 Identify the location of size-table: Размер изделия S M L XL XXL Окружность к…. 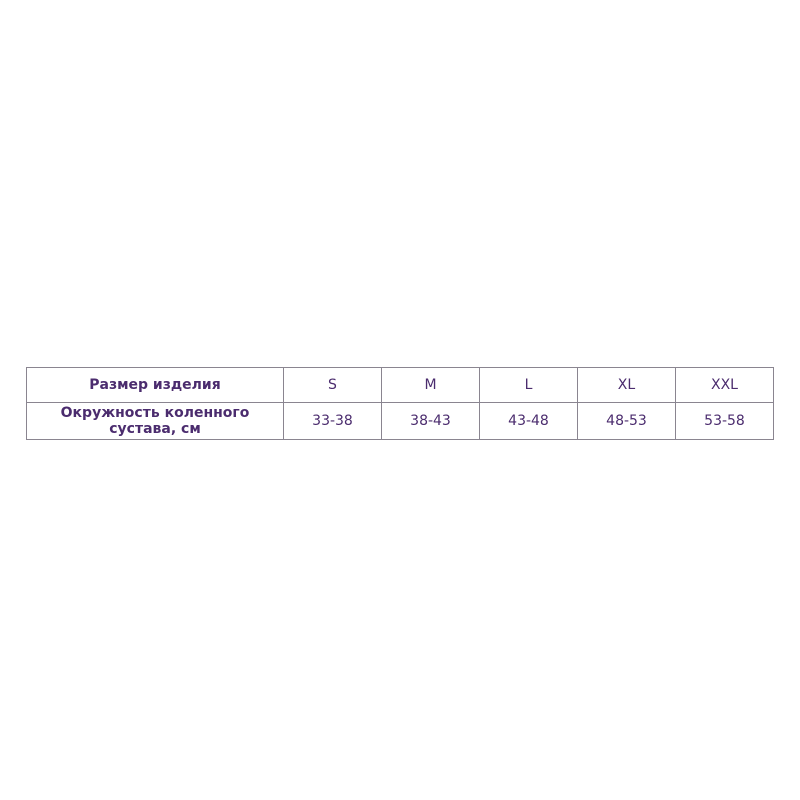
(400, 403).